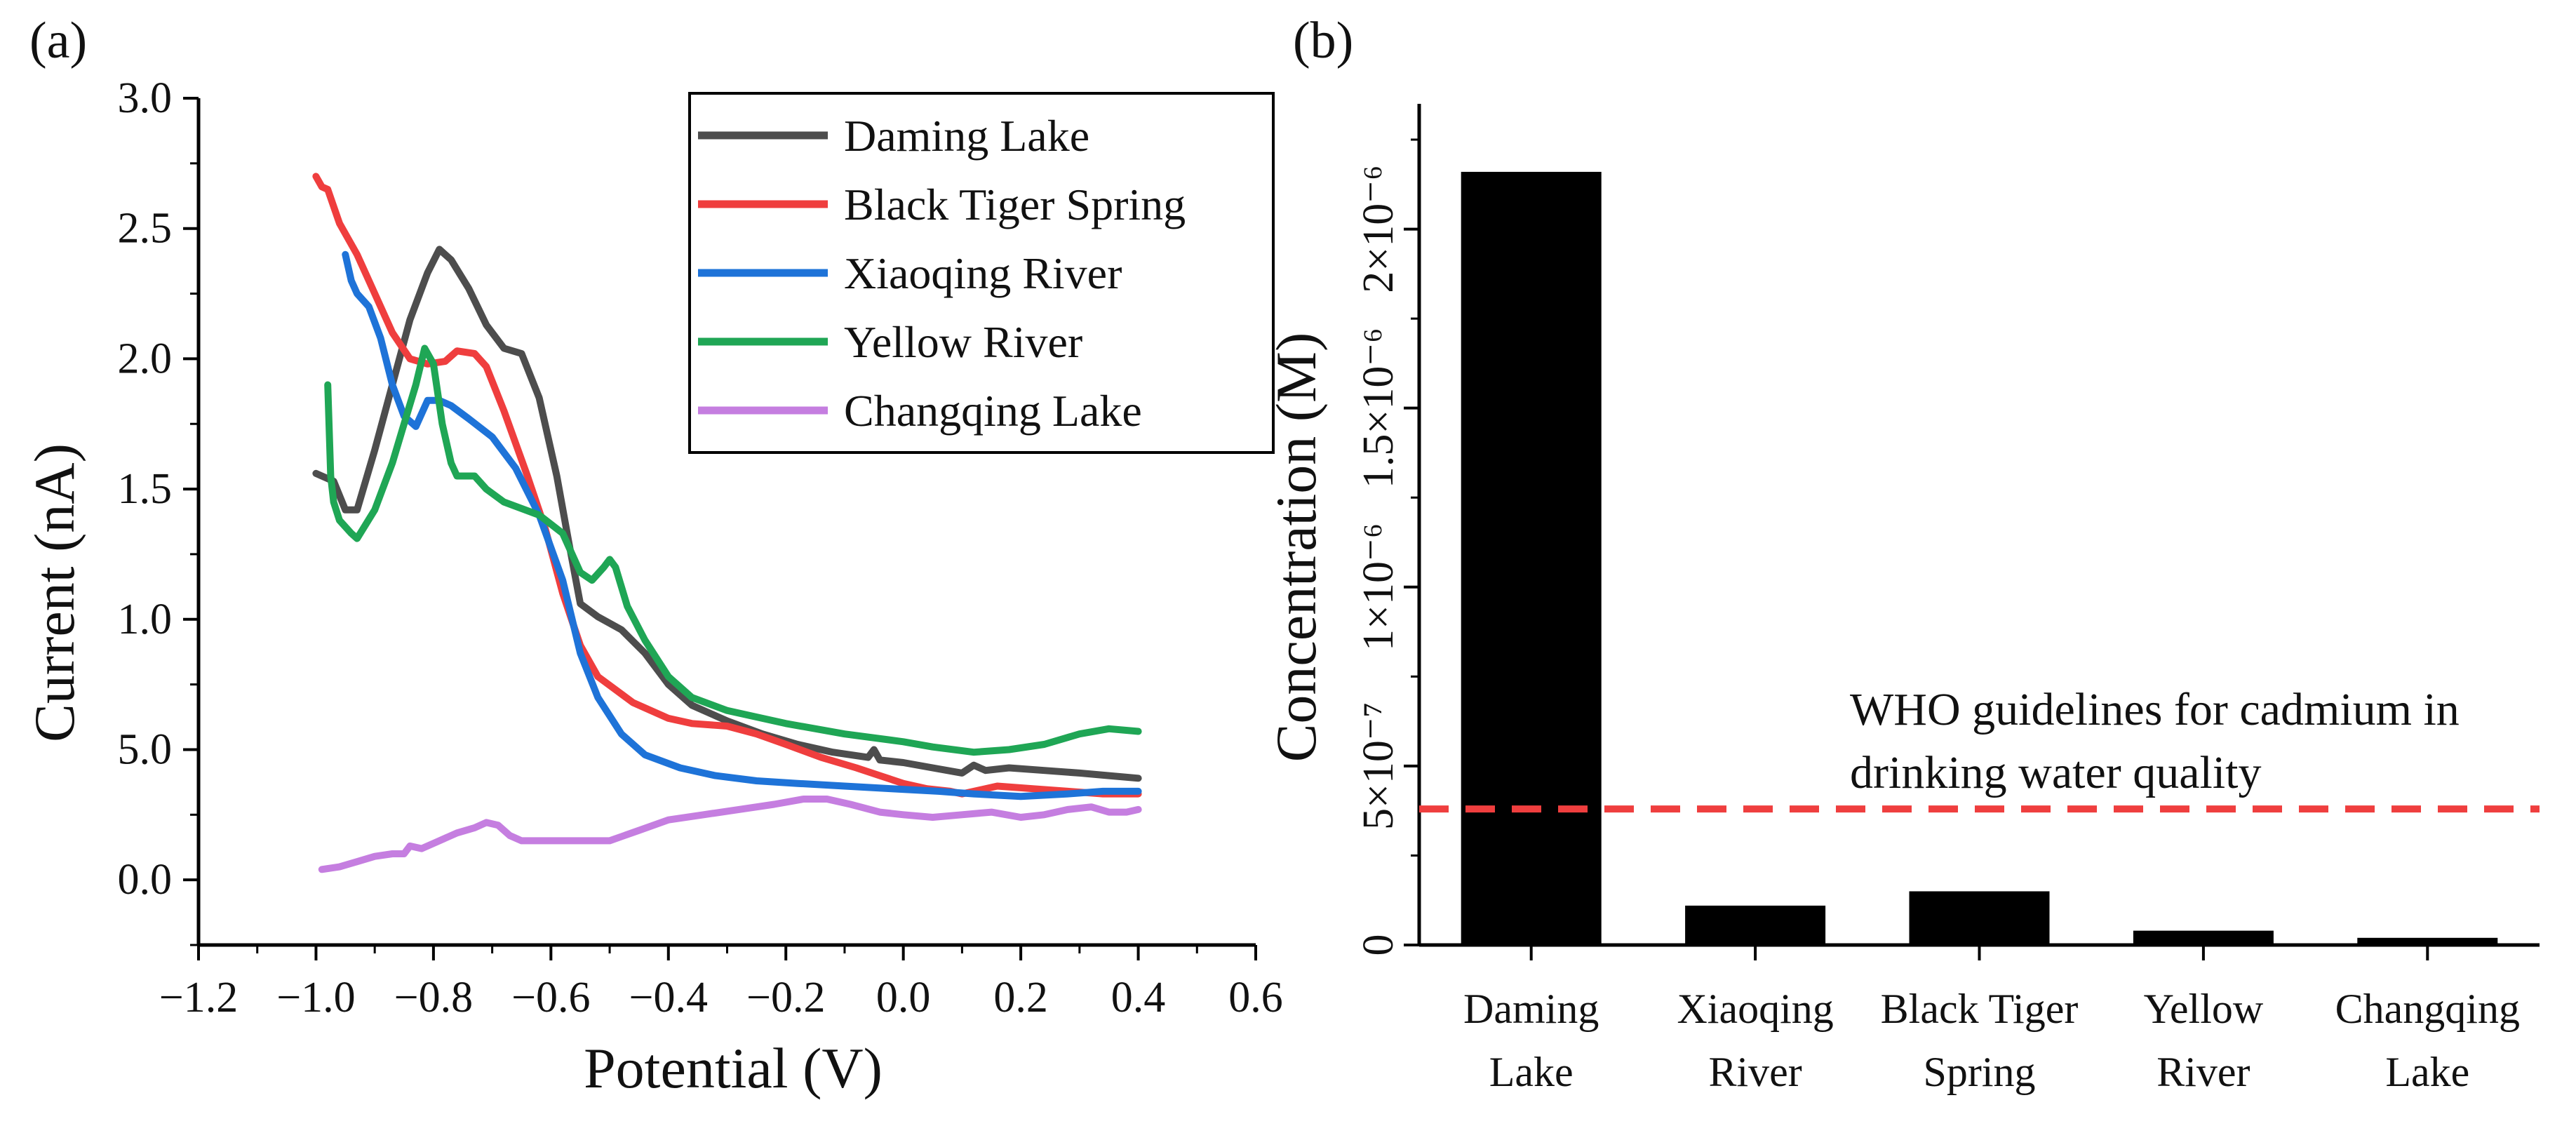 This screenshot has height=1126, width=2576. Describe the element at coordinates (54, 592) in the screenshot. I see `panel-a-y-label: Current (nA)` at that location.